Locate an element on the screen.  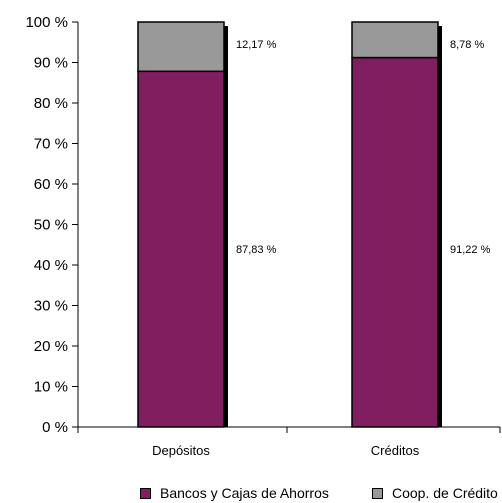
y-tick-label: 50 % is located at coordinates (51, 225).